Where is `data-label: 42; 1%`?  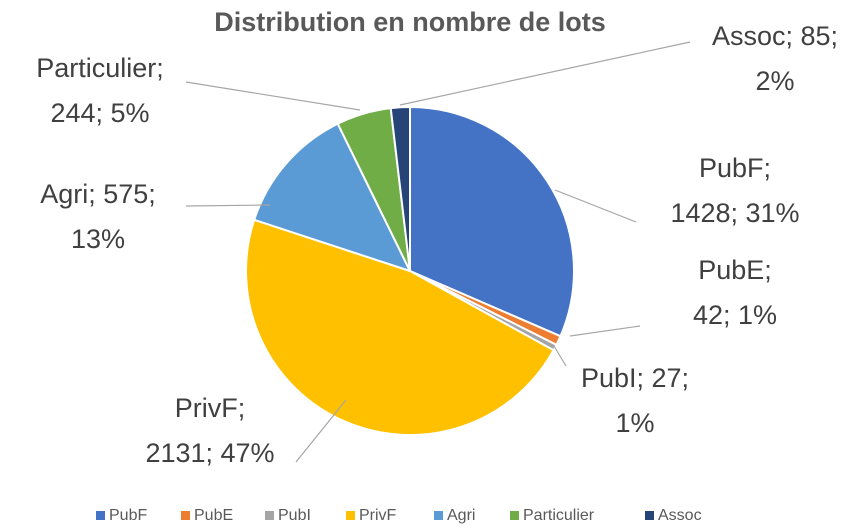 data-label: 42; 1% is located at coordinates (735, 315).